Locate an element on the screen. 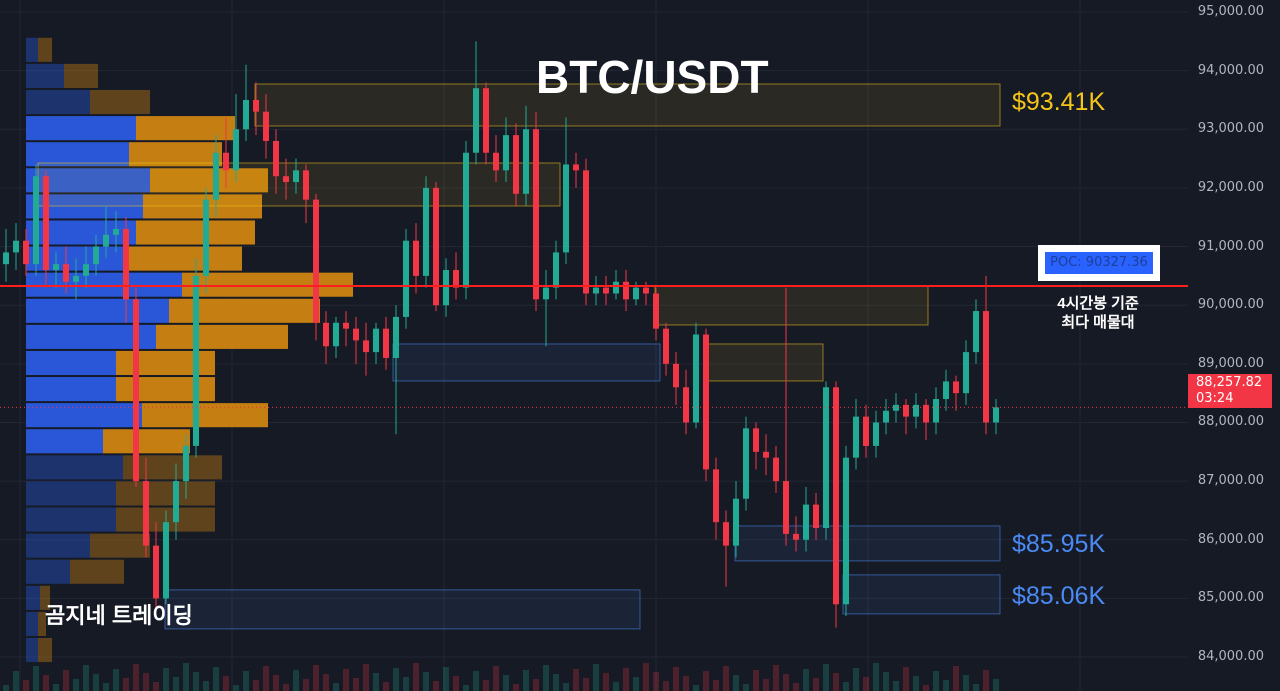 This screenshot has height=691, width=1280. poc-label-box: POC: 90327.36 is located at coordinates (1099, 263).